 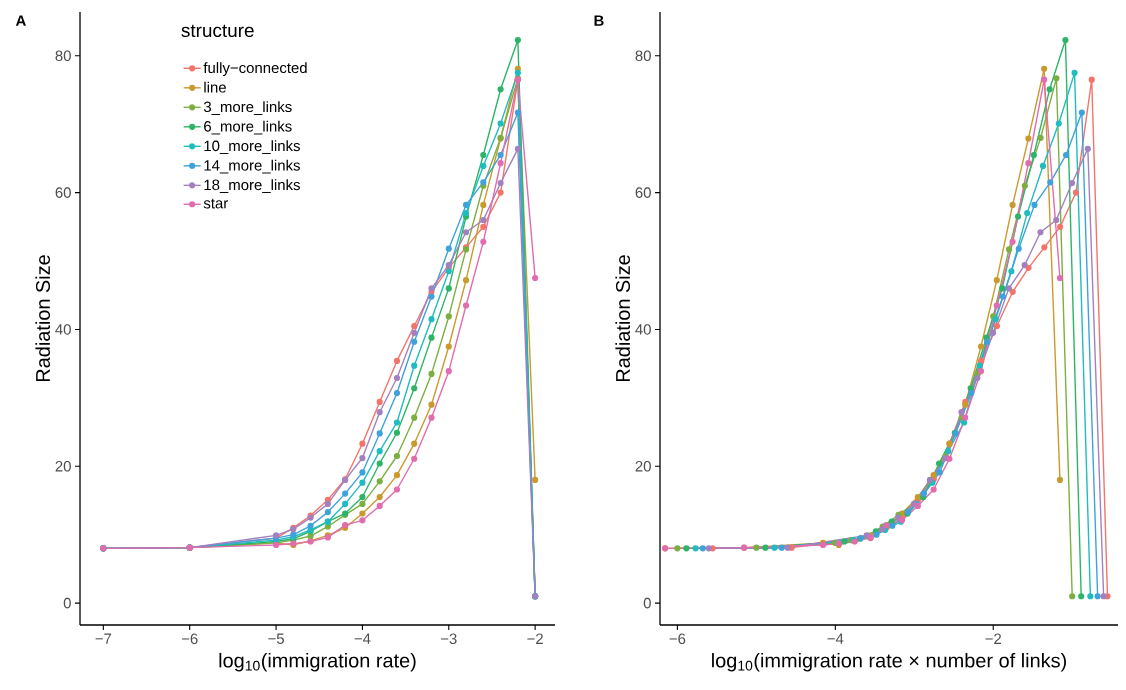 I want to click on x-tick-label: −5, so click(x=276, y=638).